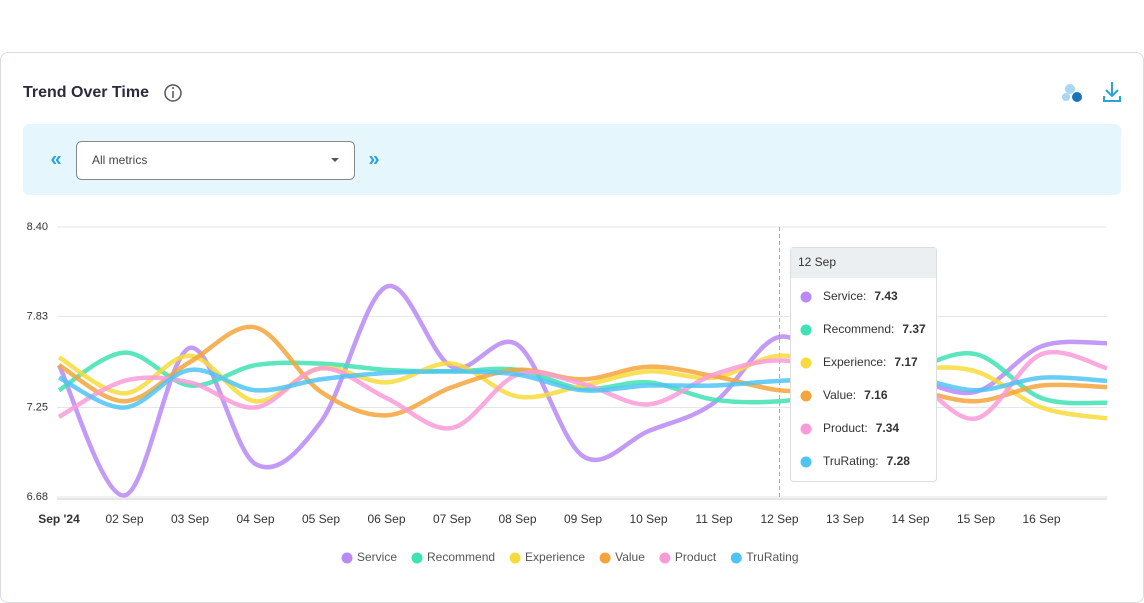 The height and width of the screenshot is (603, 1144). Describe the element at coordinates (845, 428) in the screenshot. I see `tooltip-label: Product:` at that location.